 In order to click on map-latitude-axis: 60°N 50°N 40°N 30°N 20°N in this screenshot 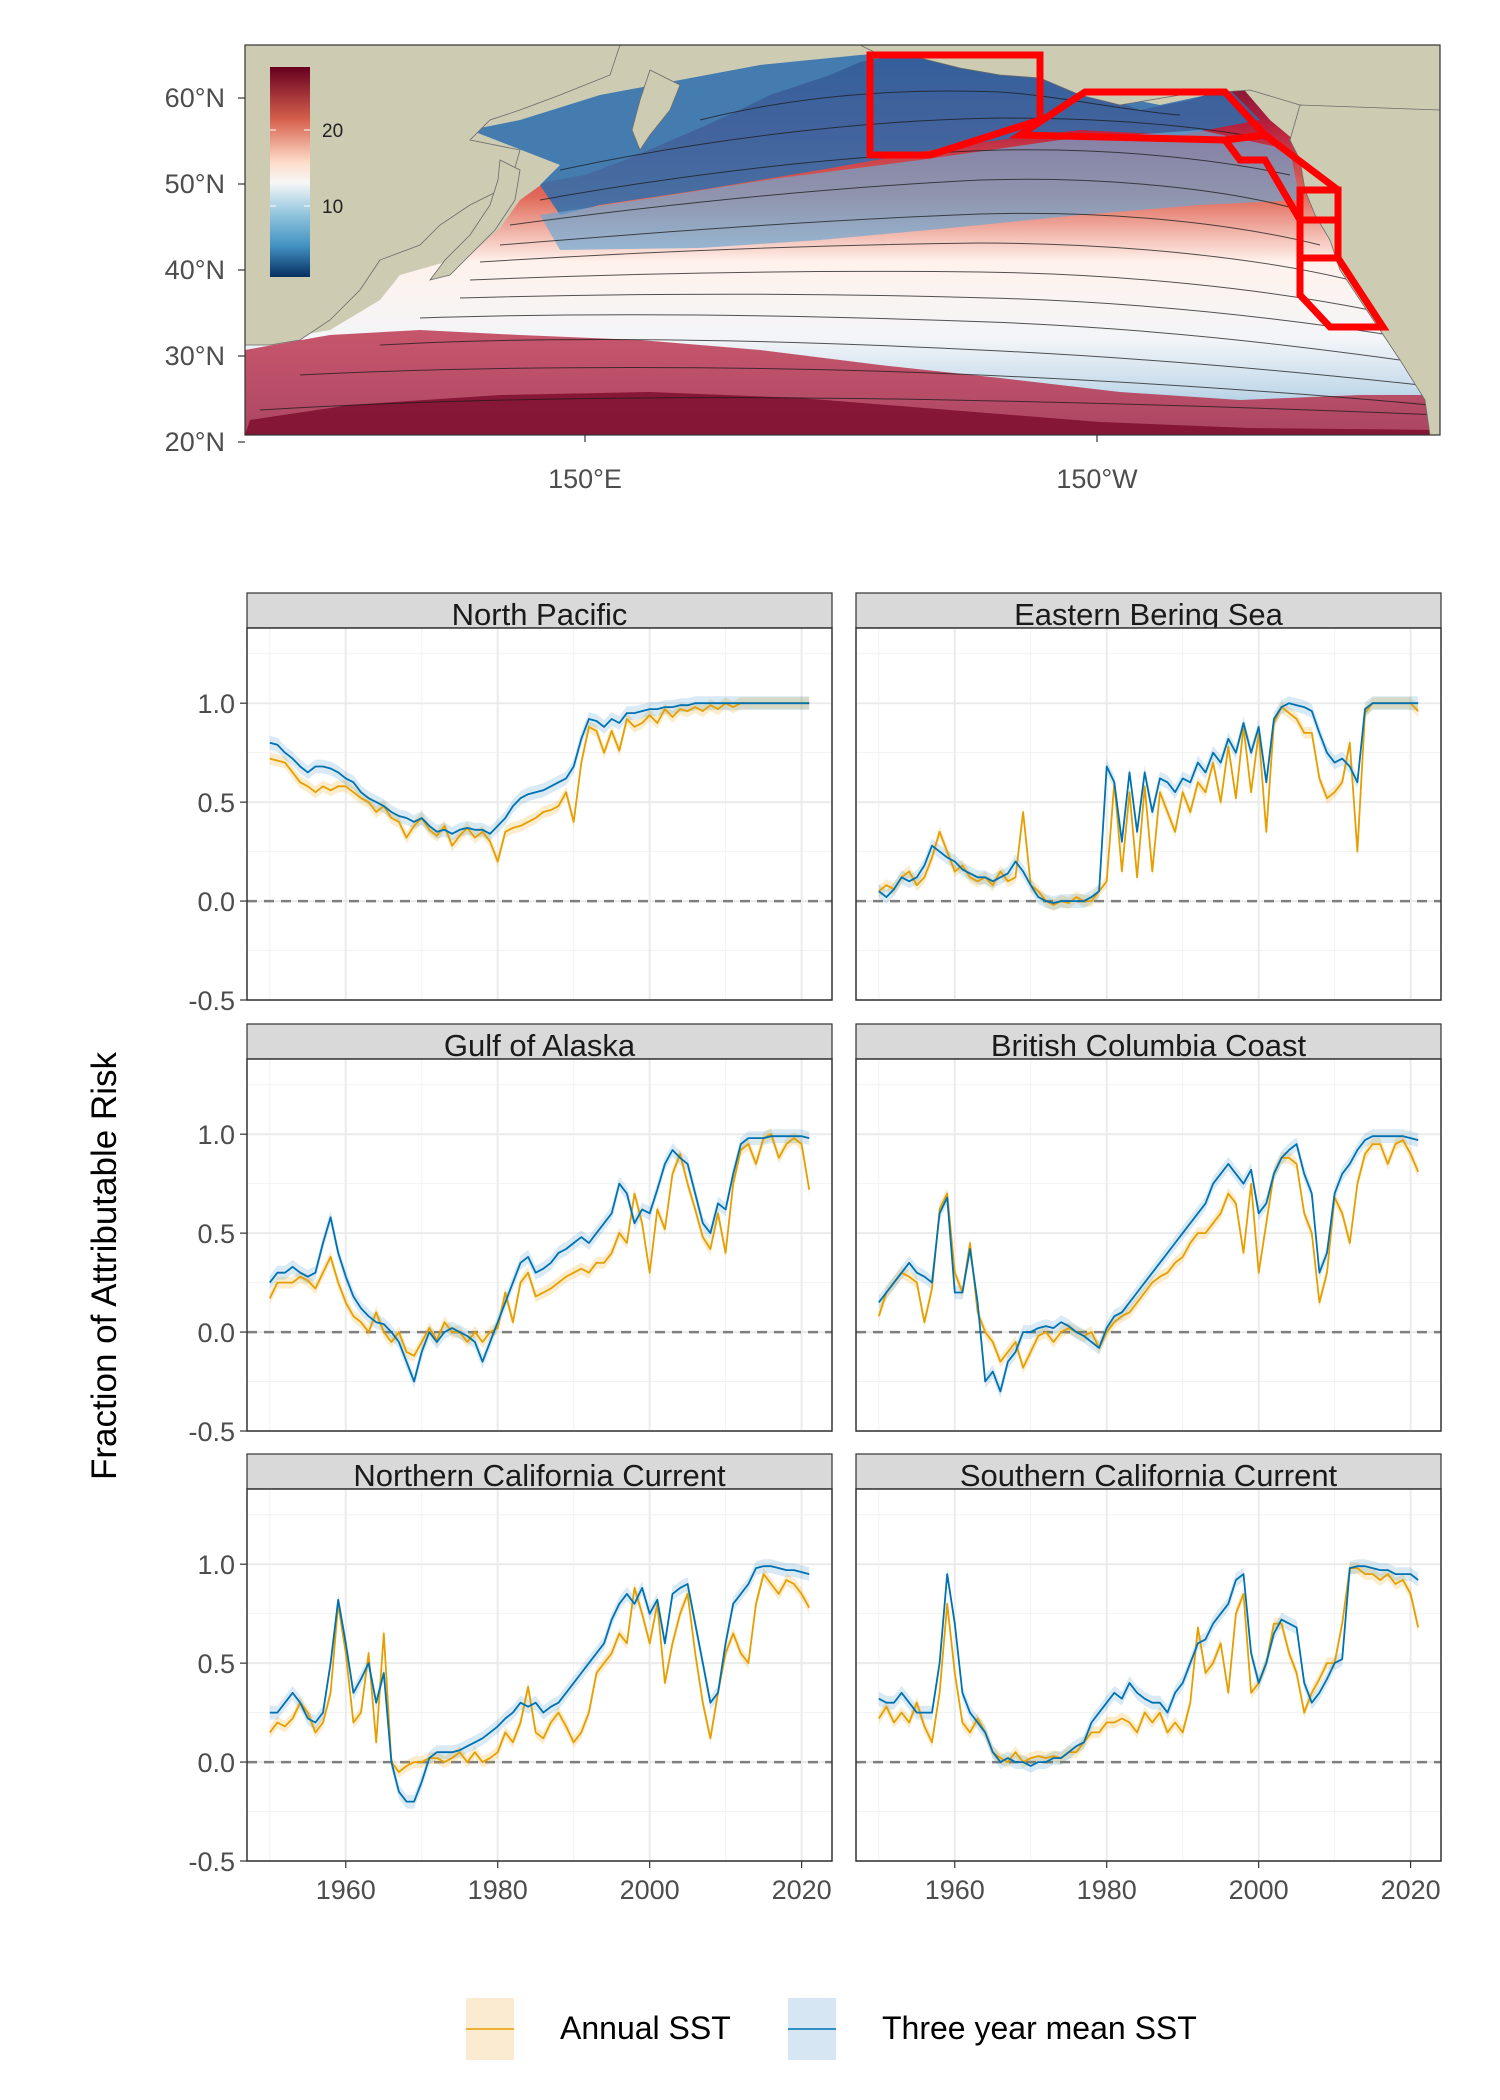, I will do `click(195, 270)`.